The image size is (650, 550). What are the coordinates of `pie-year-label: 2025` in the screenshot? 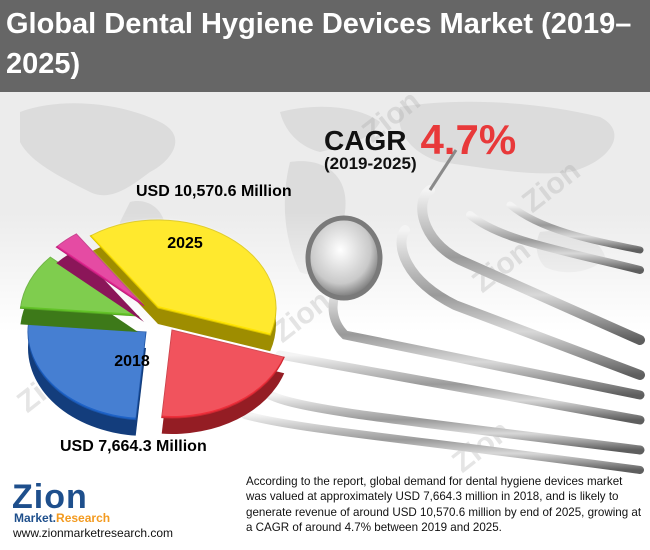 It's located at (185, 243).